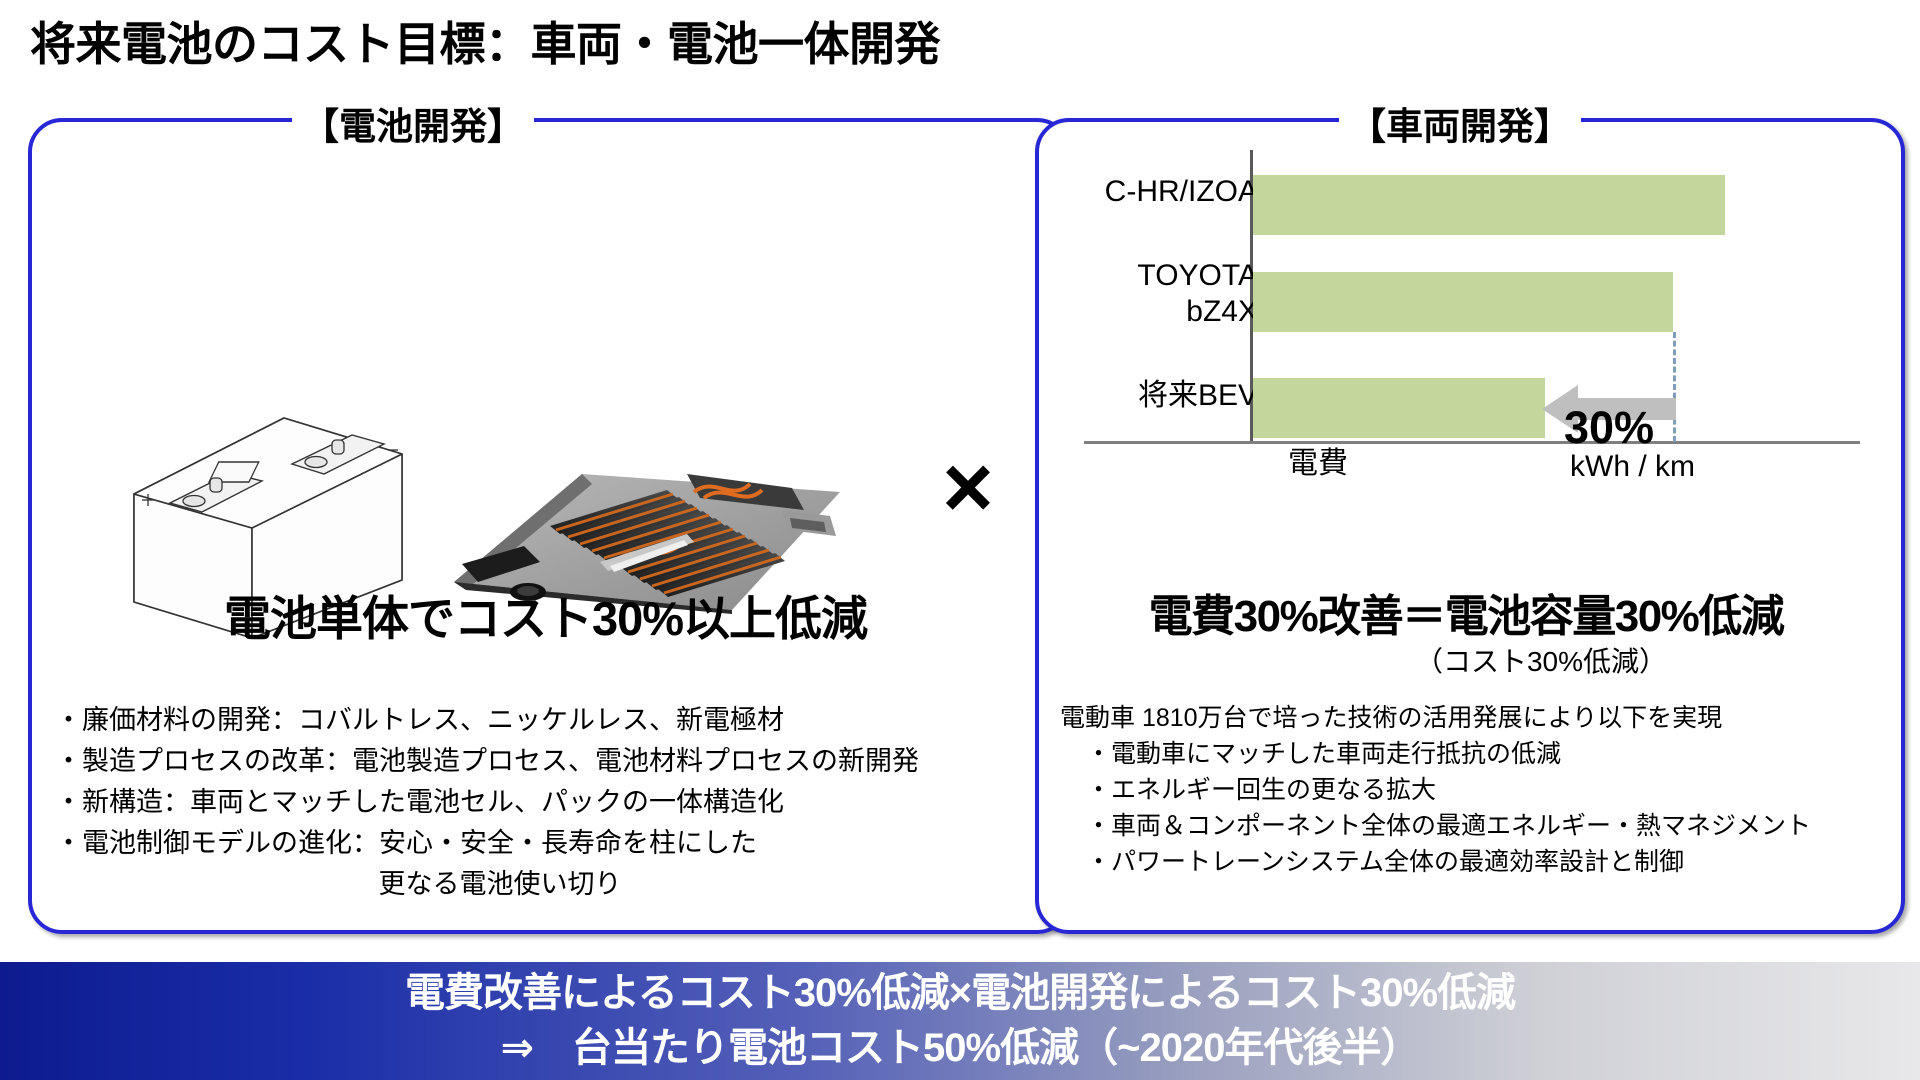  Describe the element at coordinates (419, 720) in the screenshot. I see `list-item: ・廉価材料の開発：コバルトレス、ニッケルレス、新電極材` at that location.